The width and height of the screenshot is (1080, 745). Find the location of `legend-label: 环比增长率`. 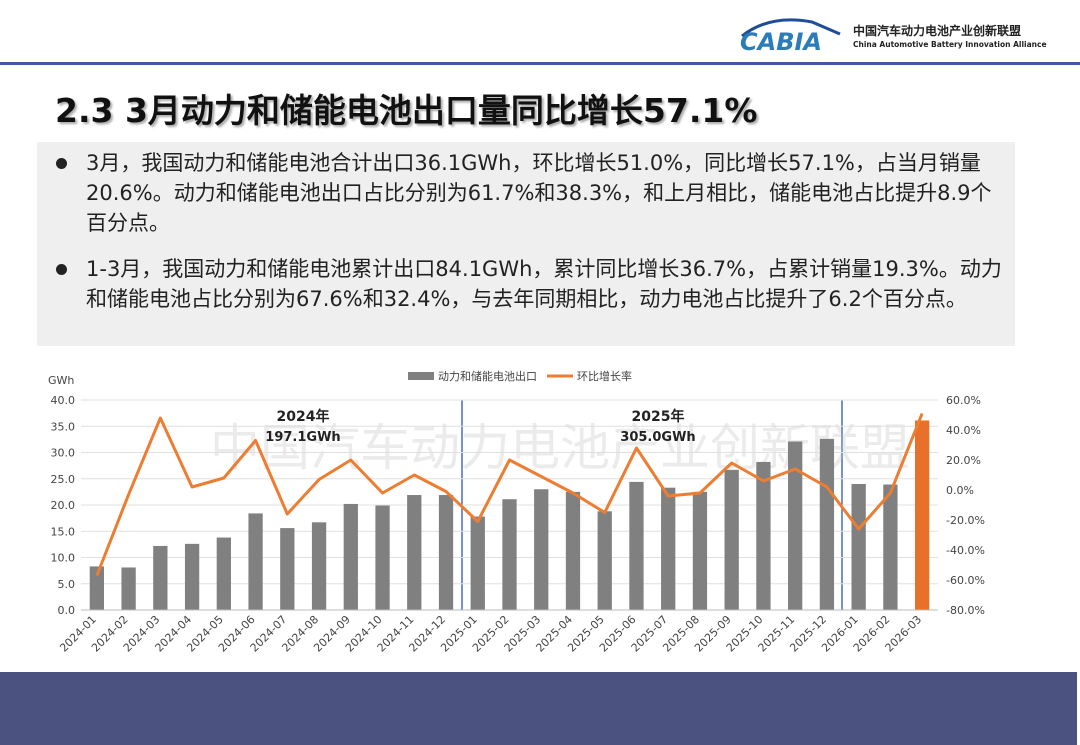

legend-label: 环比增长率 is located at coordinates (604, 376).